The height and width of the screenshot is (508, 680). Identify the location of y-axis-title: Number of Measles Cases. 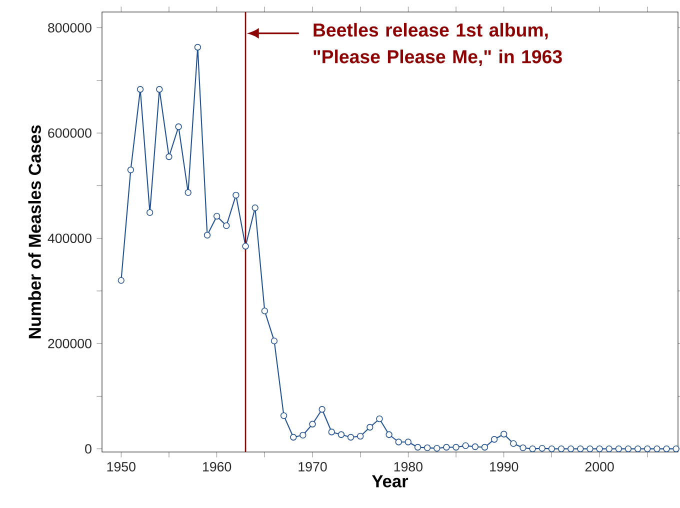
(34, 231).